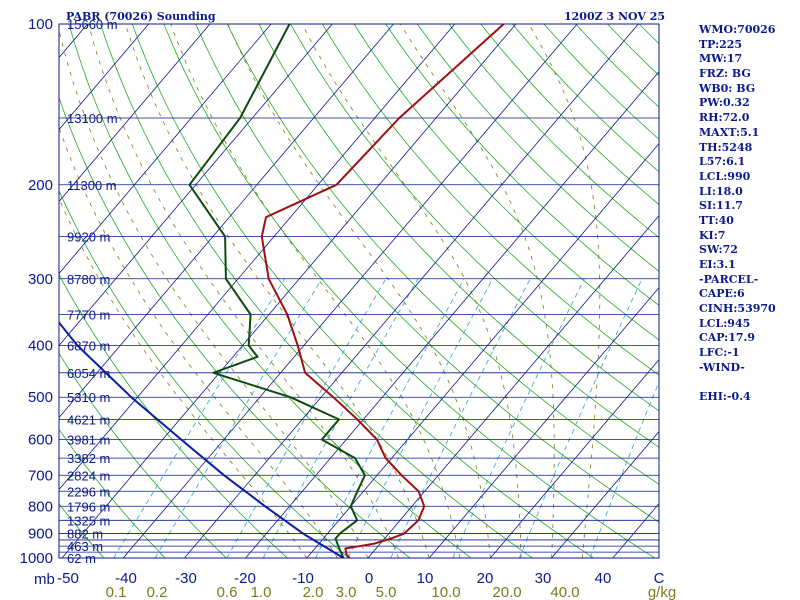 The height and width of the screenshot is (600, 800). What do you see at coordinates (126, 578) in the screenshot?
I see `temperature-tick-label: -40` at bounding box center [126, 578].